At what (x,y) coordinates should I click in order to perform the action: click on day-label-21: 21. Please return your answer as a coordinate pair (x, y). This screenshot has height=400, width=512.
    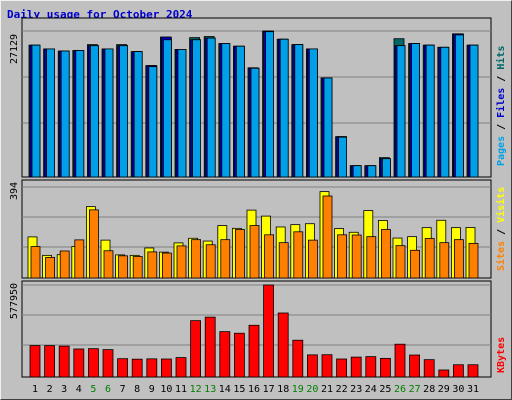
    Looking at the image, I should click on (327, 389).